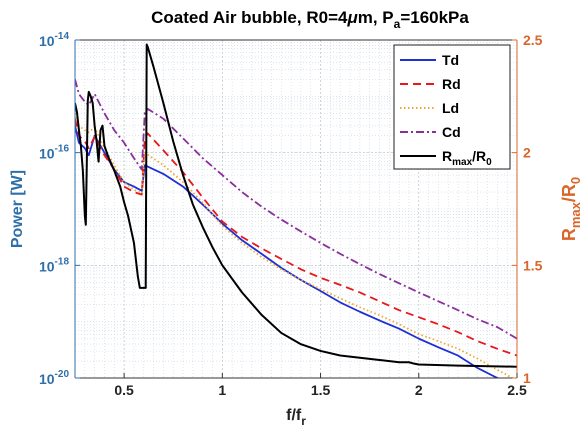 This screenshot has width=584, height=438. What do you see at coordinates (467, 158) in the screenshot?
I see `legend-label-r: Rmax/R0` at bounding box center [467, 158].